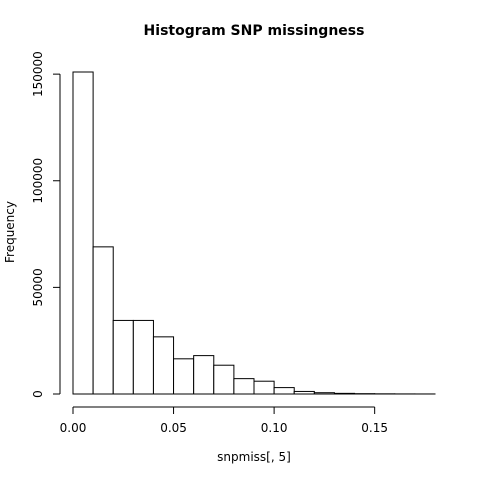 This screenshot has width=480, height=484. What do you see at coordinates (73, 428) in the screenshot?
I see `x-tick-label: 0.00` at bounding box center [73, 428].